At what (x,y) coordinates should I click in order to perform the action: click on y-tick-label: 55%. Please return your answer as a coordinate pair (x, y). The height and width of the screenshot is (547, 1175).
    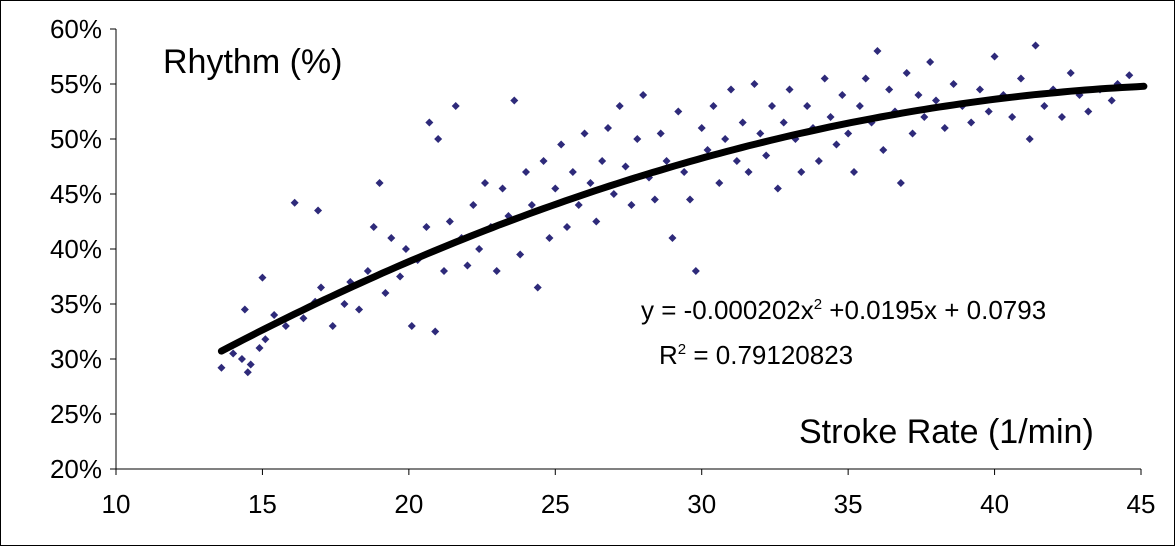
    Looking at the image, I should click on (76, 84).